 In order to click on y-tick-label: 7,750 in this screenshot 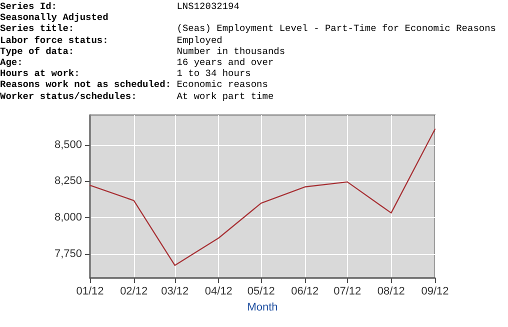, I will do `click(68, 254)`.